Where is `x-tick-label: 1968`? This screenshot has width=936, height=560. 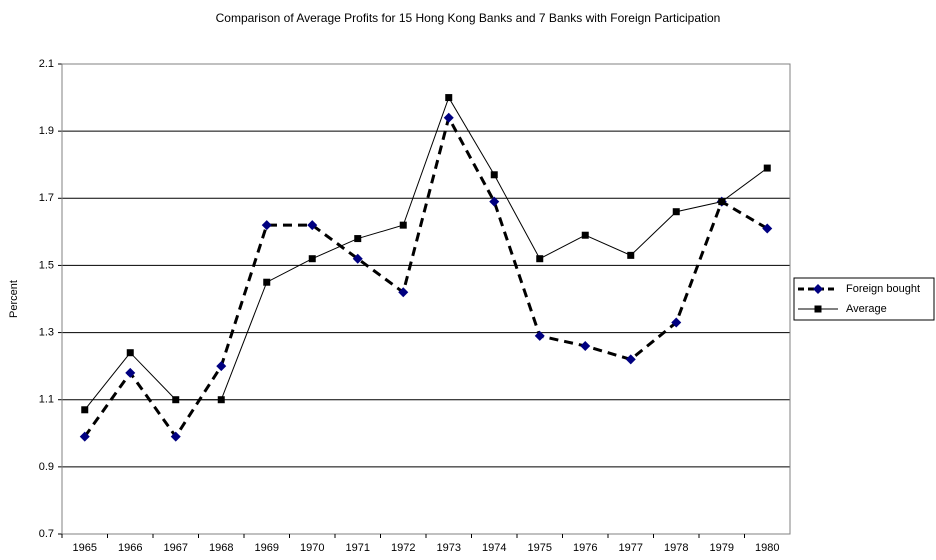 x-tick-label: 1968 is located at coordinates (221, 548).